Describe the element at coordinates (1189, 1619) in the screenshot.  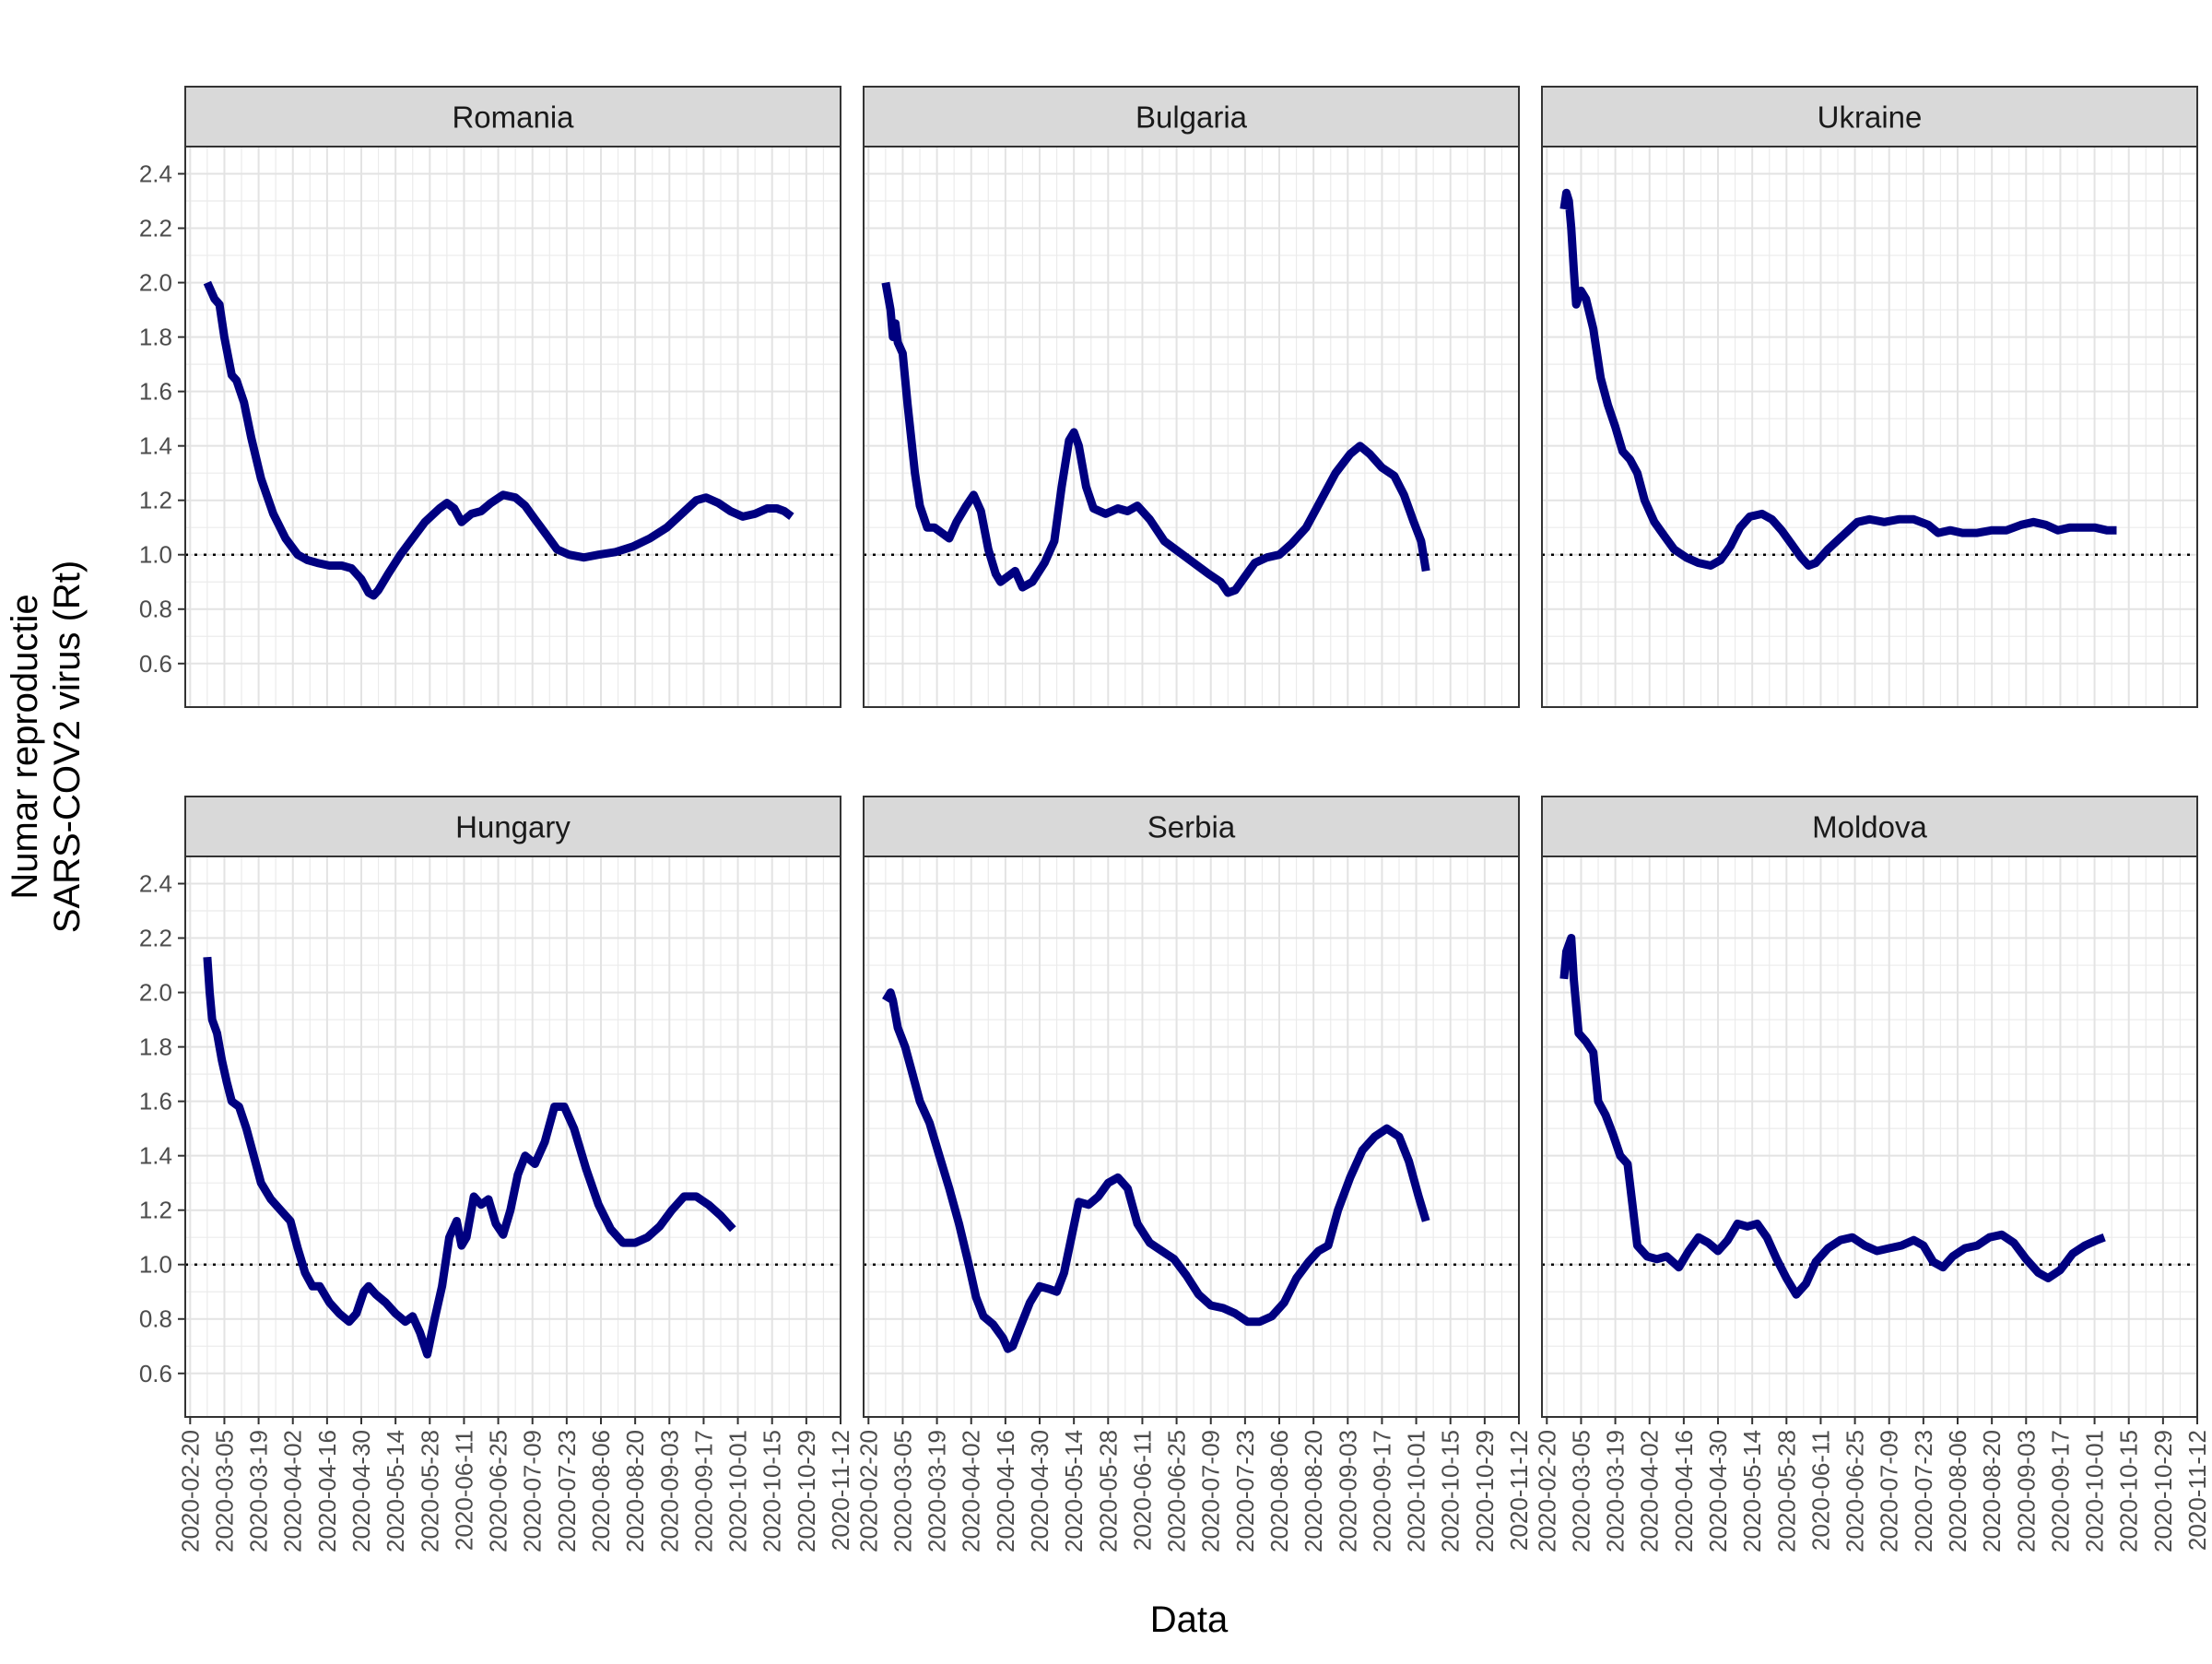
I see `x-axis-title: Data` at that location.